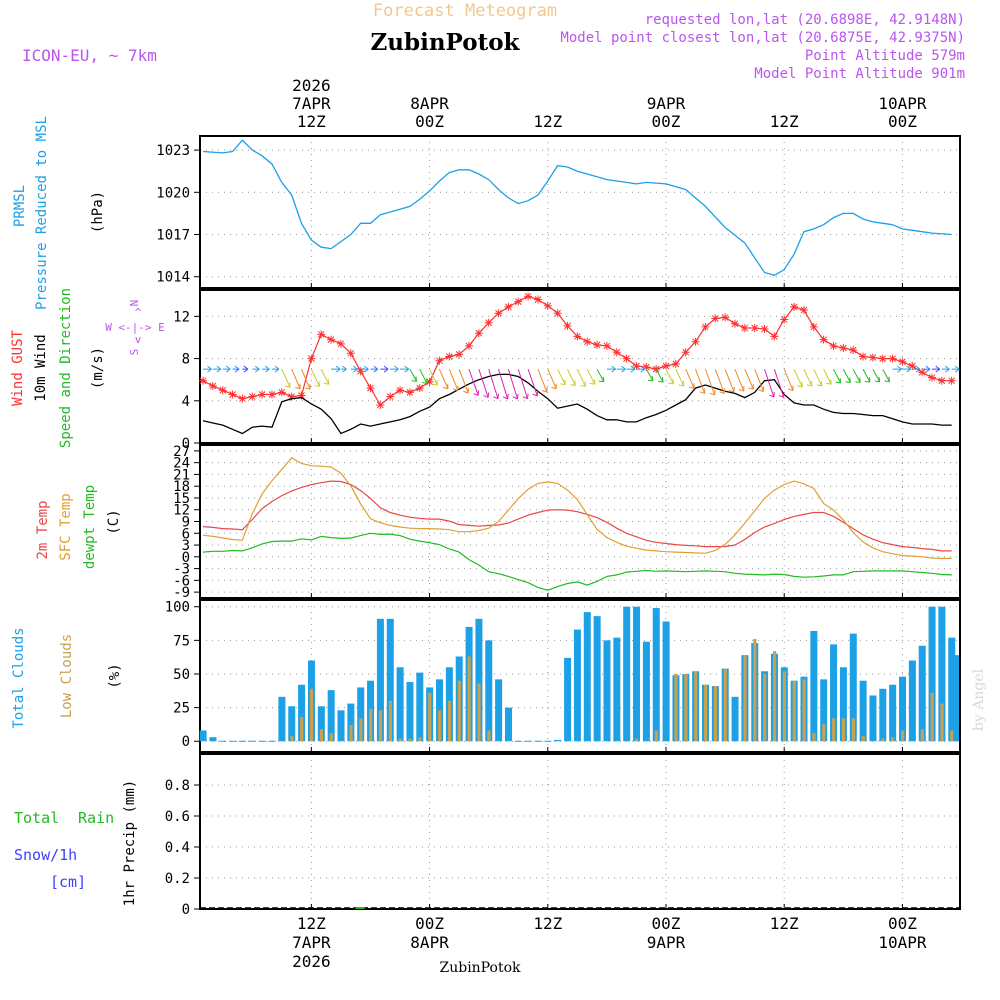 The image size is (1000, 1000). What do you see at coordinates (577, 516) in the screenshot?
I see `temp2m-line` at bounding box center [577, 516].